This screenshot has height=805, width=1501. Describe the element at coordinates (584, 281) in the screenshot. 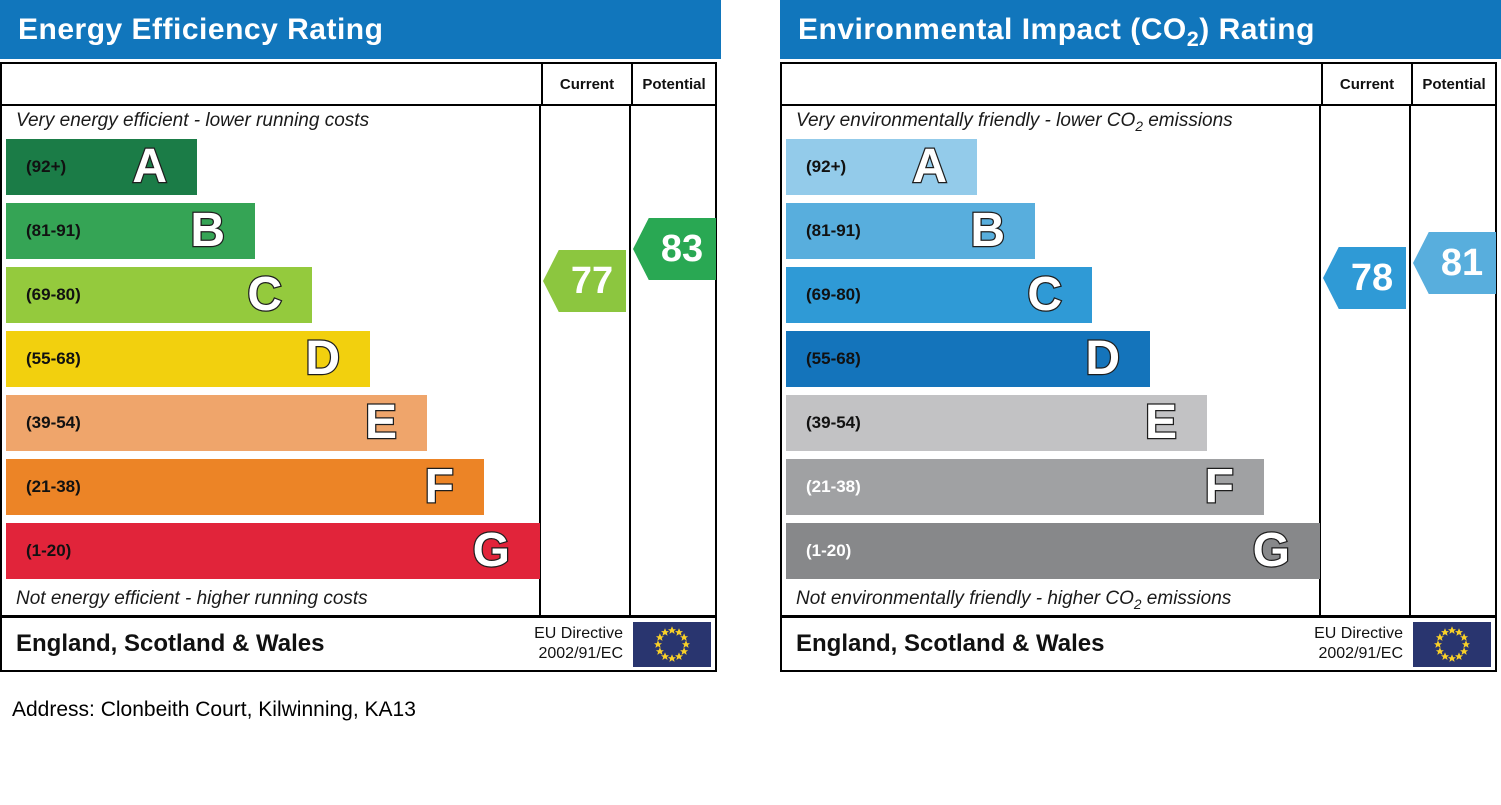

I see `current-rating-arrow: 77` at that location.